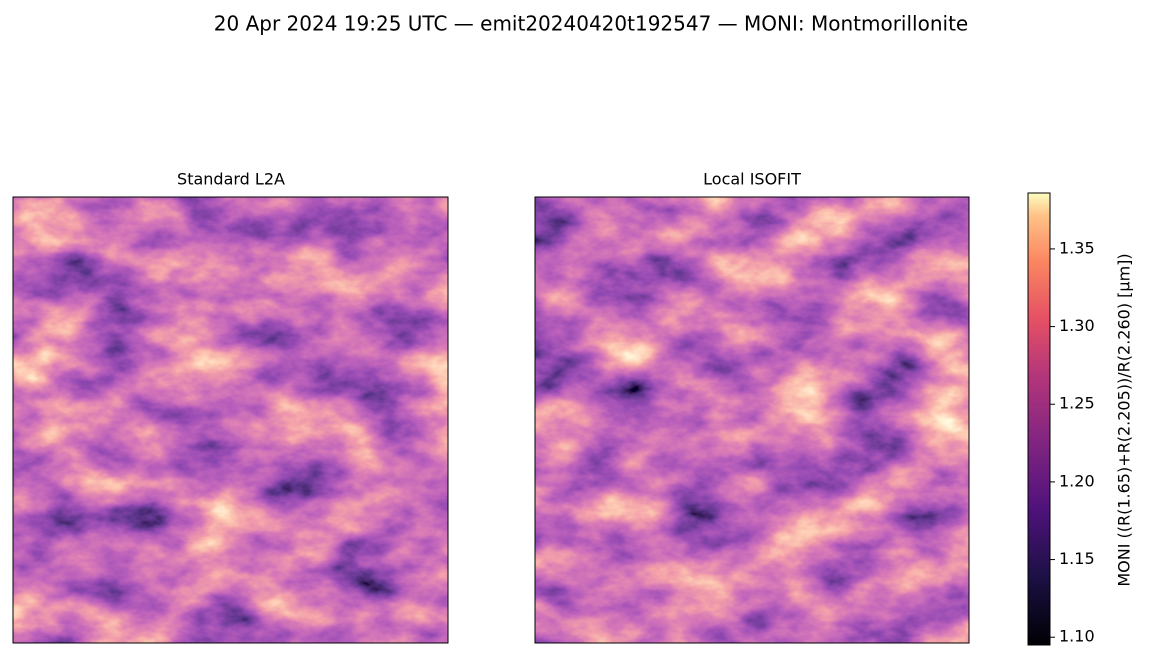  What do you see at coordinates (231, 179) in the screenshot?
I see `panel-title: Standard L2A` at bounding box center [231, 179].